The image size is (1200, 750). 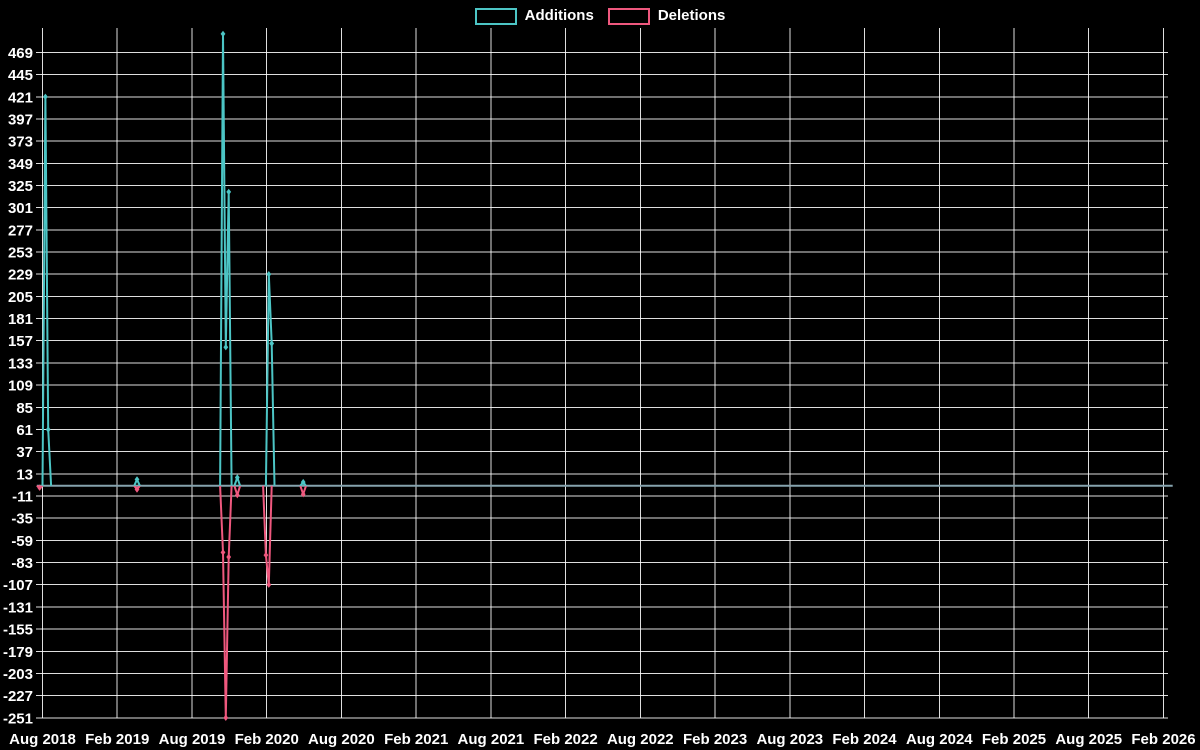 What do you see at coordinates (22, 497) in the screenshot?
I see `svg-text: -11` at bounding box center [22, 497].